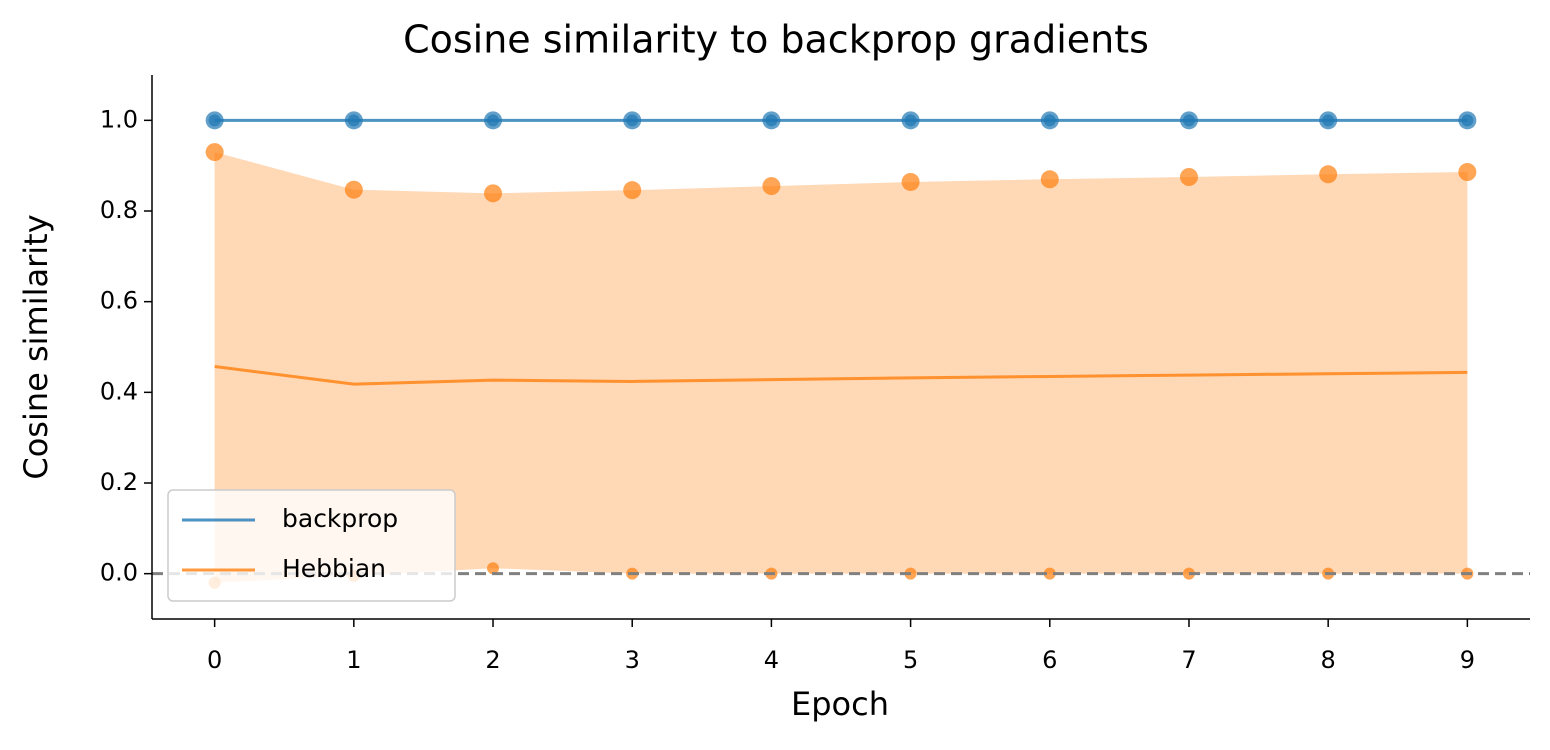  Describe the element at coordinates (1188, 660) in the screenshot. I see `x-tick-label: 7` at that location.